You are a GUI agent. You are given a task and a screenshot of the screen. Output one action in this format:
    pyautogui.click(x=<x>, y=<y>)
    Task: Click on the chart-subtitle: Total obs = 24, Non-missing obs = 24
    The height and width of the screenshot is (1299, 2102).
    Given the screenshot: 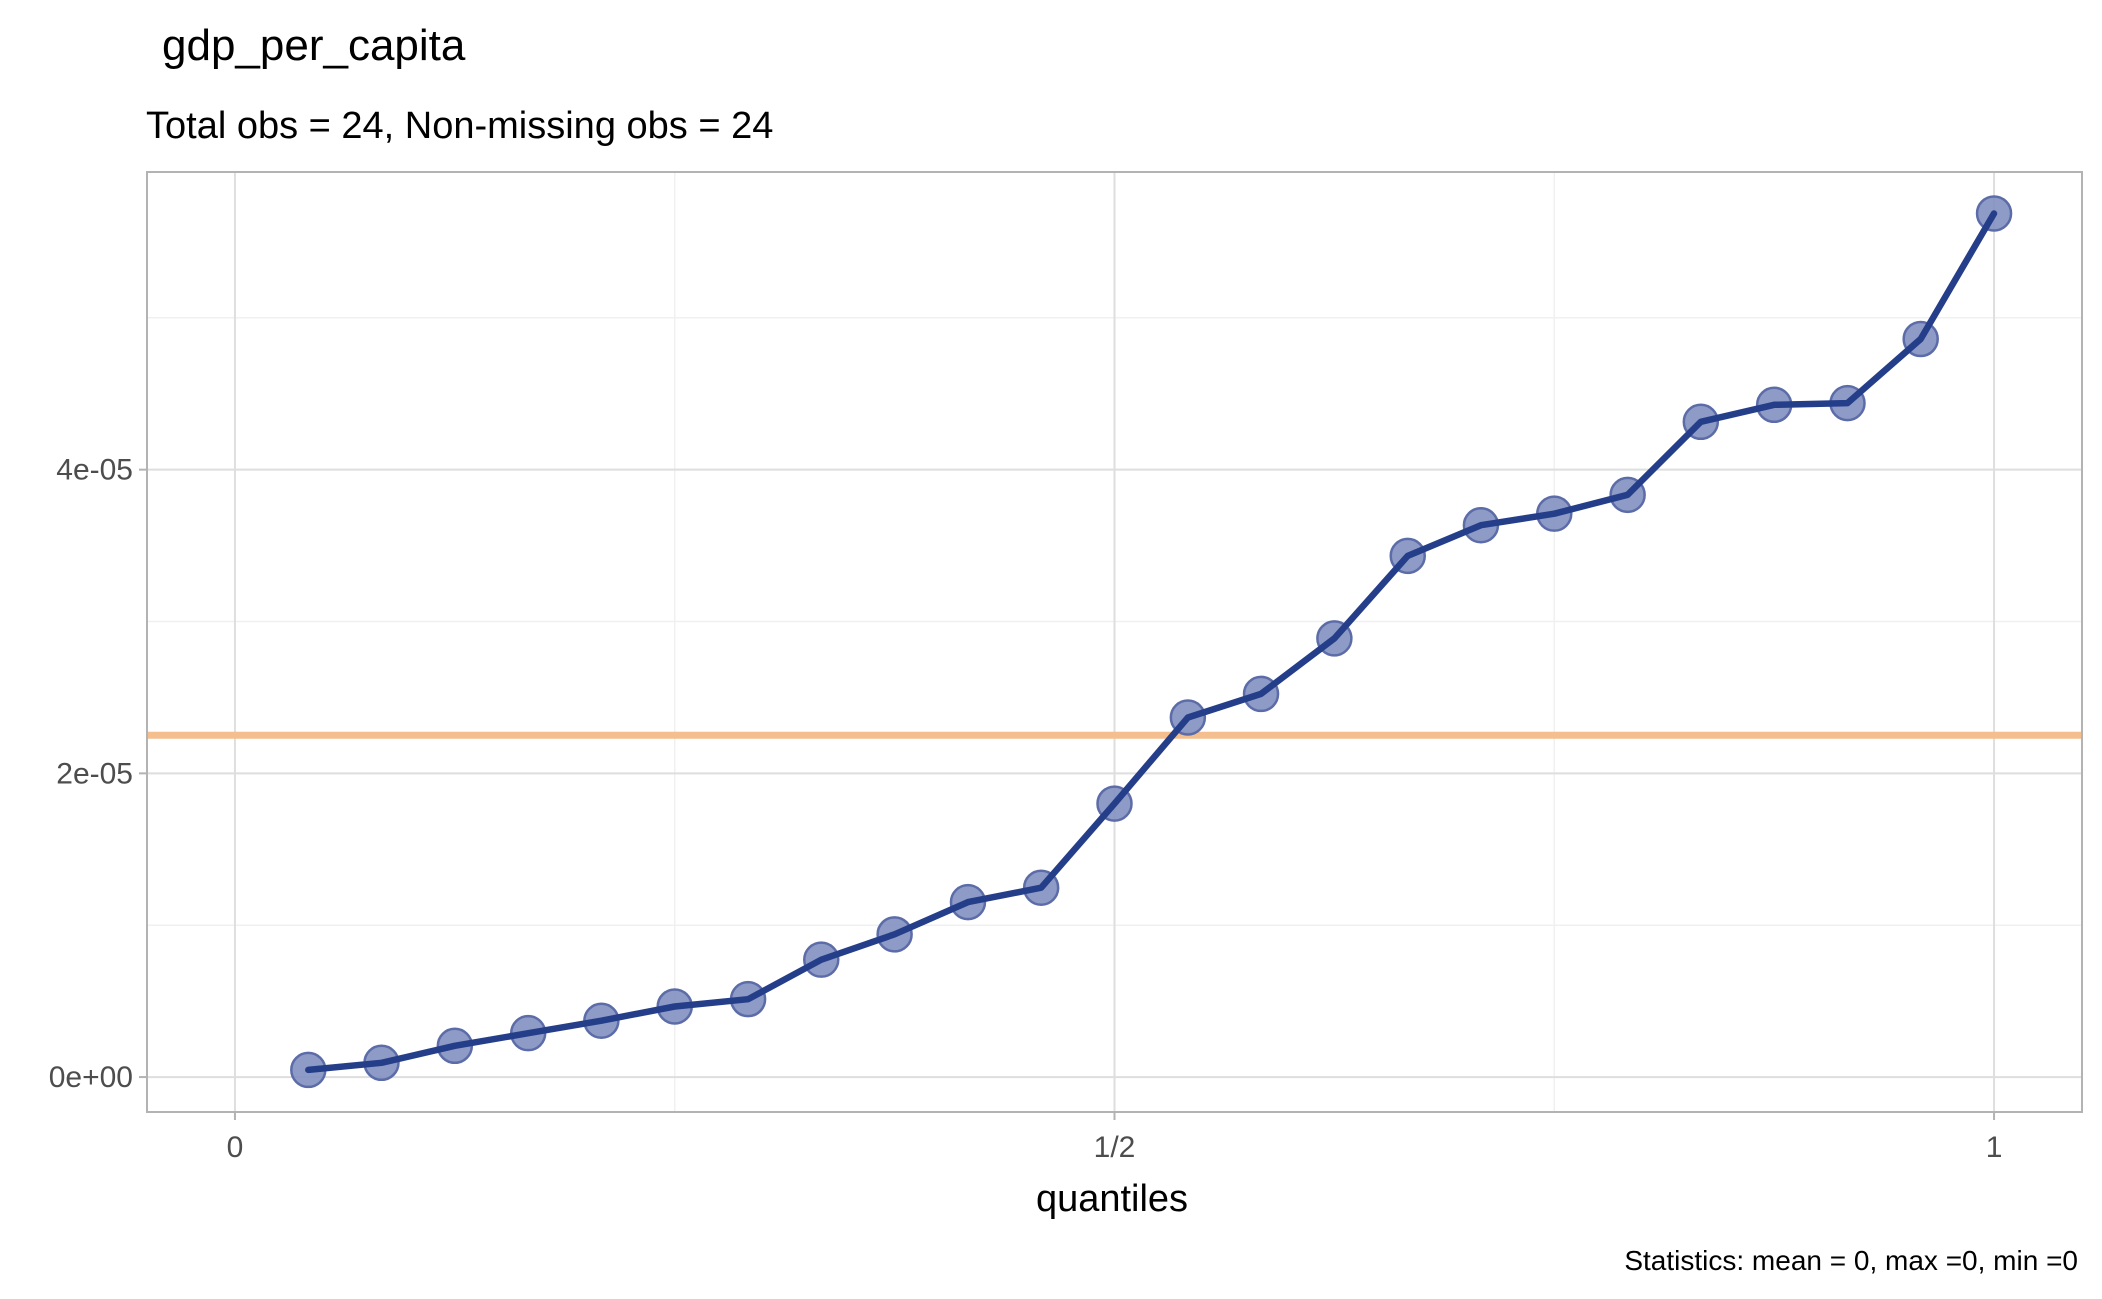 What is the action you would take?
    pyautogui.click(x=459, y=126)
    